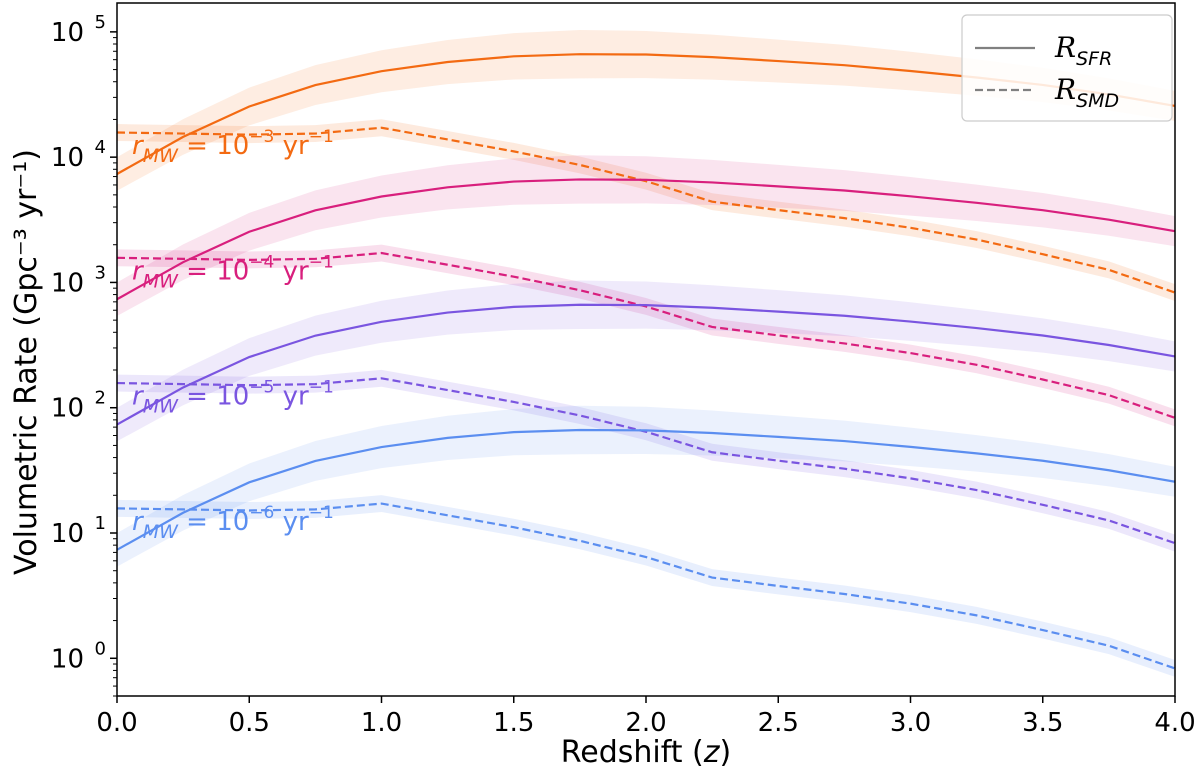 The image size is (1200, 775). Describe the element at coordinates (1042, 723) in the screenshot. I see `x-tick-label: 3.5` at that location.